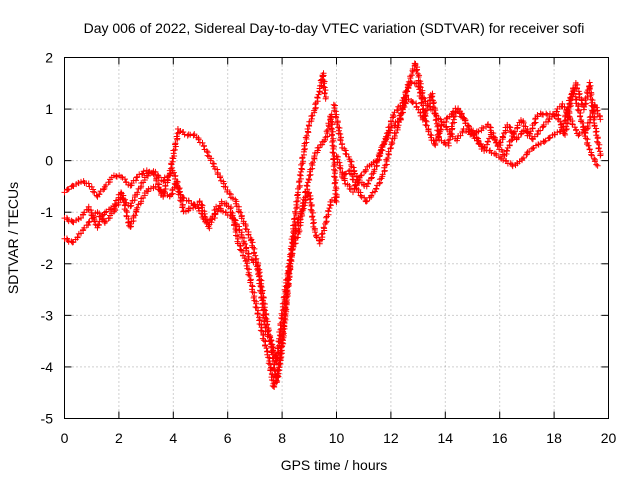  Describe the element at coordinates (47, 419) in the screenshot. I see `y-tick-label: -5` at that location.